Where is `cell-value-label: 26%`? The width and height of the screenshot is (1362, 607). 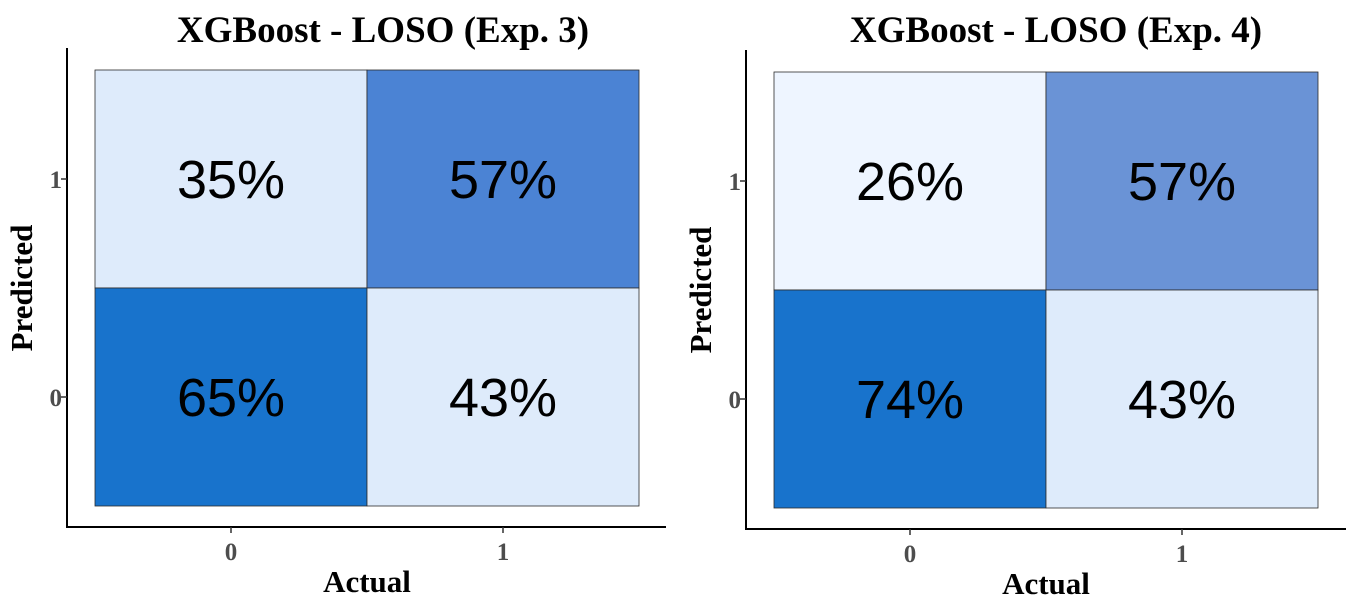
cell-value-label: 26% is located at coordinates (910, 182).